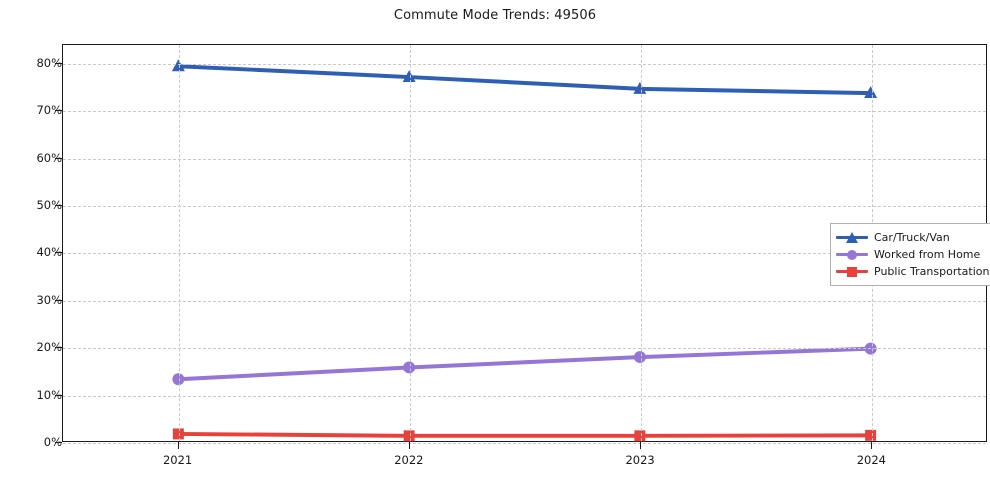 The height and width of the screenshot is (490, 990). I want to click on y-axis-tick-label: 20%, so click(49, 347).